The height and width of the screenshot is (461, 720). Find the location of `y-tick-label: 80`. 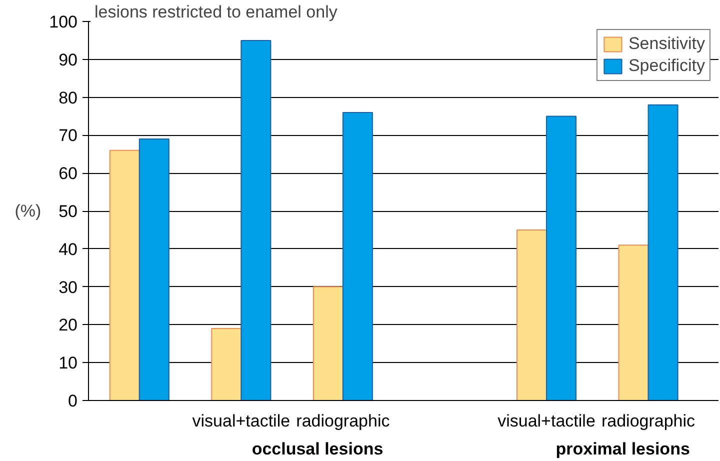

y-tick-label: 80 is located at coordinates (68, 98).